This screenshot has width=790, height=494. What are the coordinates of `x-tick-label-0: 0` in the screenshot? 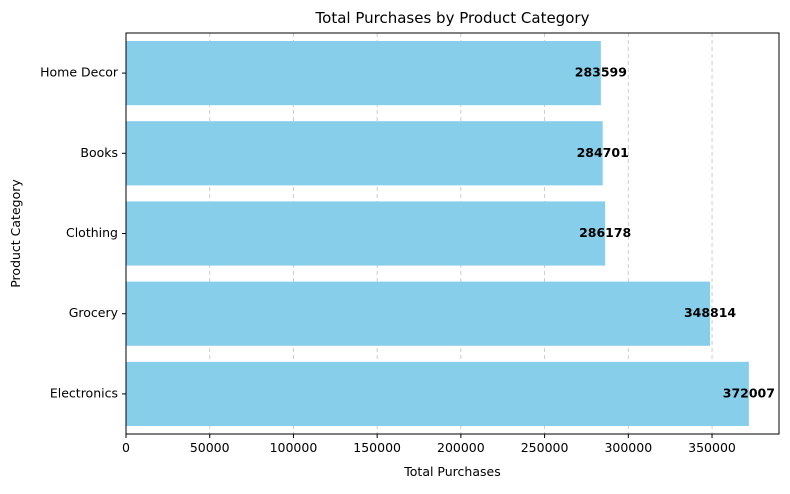 It's located at (126, 447).